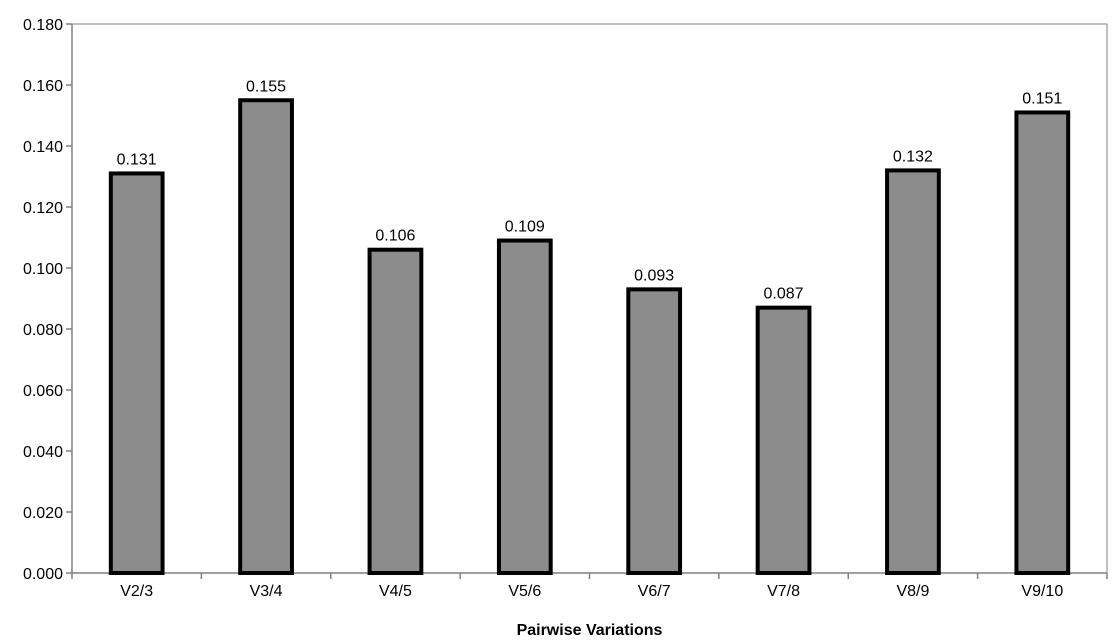  What do you see at coordinates (395, 591) in the screenshot?
I see `x-tick-label: V4/5` at bounding box center [395, 591].